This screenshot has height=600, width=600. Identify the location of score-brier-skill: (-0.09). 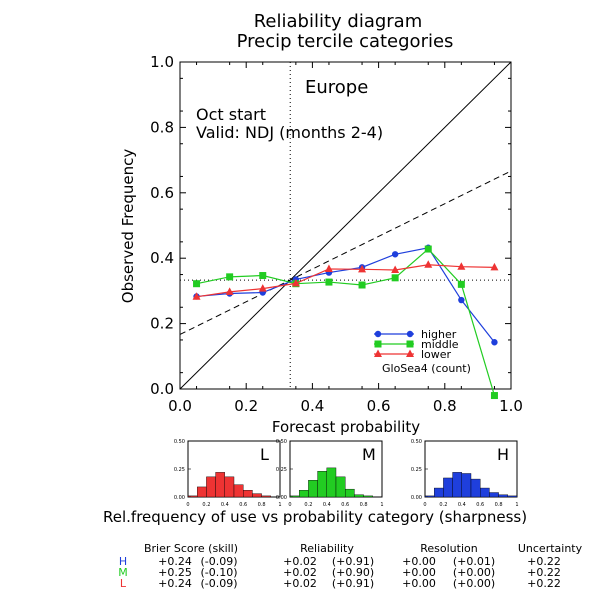
(218, 583).